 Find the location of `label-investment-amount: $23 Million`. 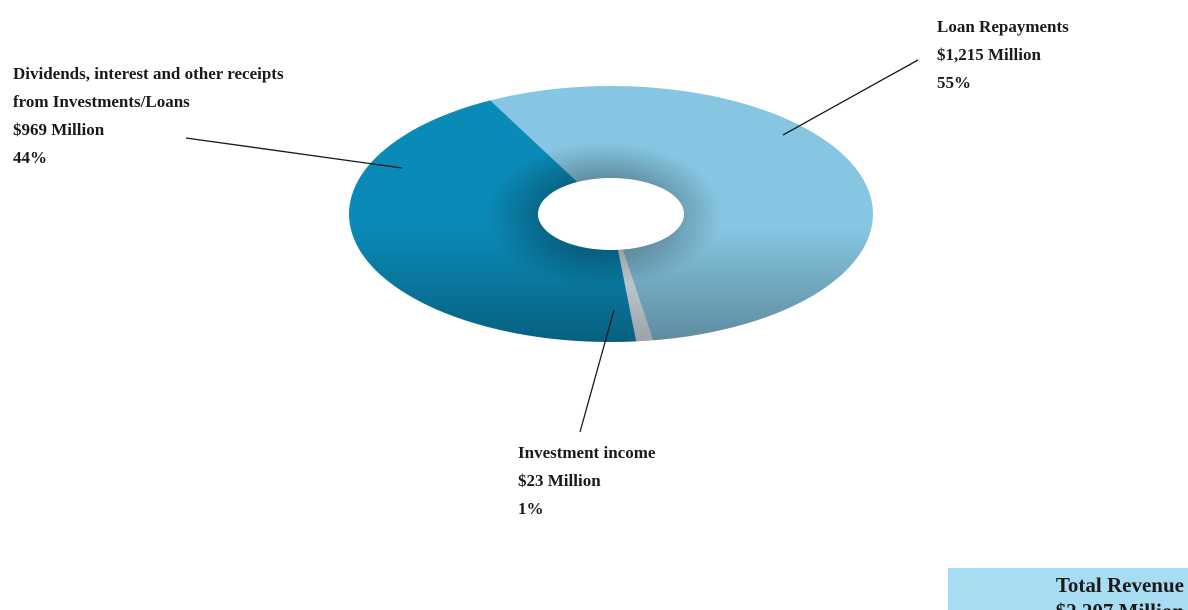

label-investment-amount: $23 Million is located at coordinates (559, 480).